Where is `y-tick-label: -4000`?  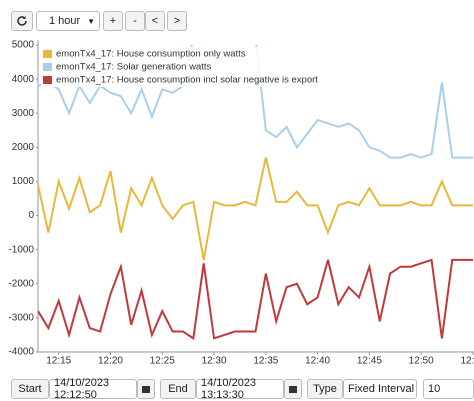 y-tick-label: -4000 is located at coordinates (21, 352).